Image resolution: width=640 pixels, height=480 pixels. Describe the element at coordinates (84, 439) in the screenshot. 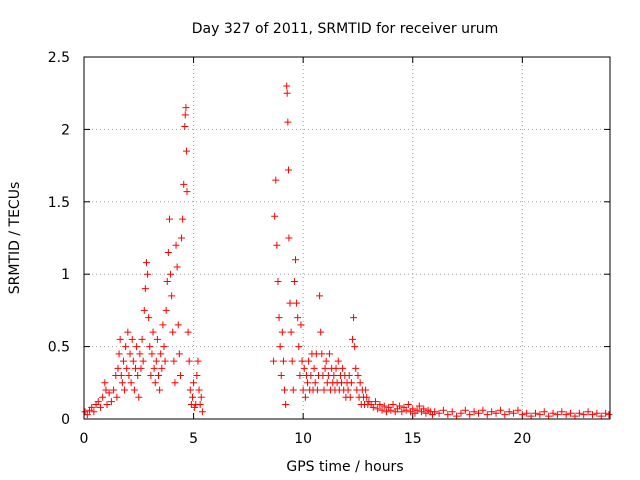

I see `x-tick-label: 0` at that location.